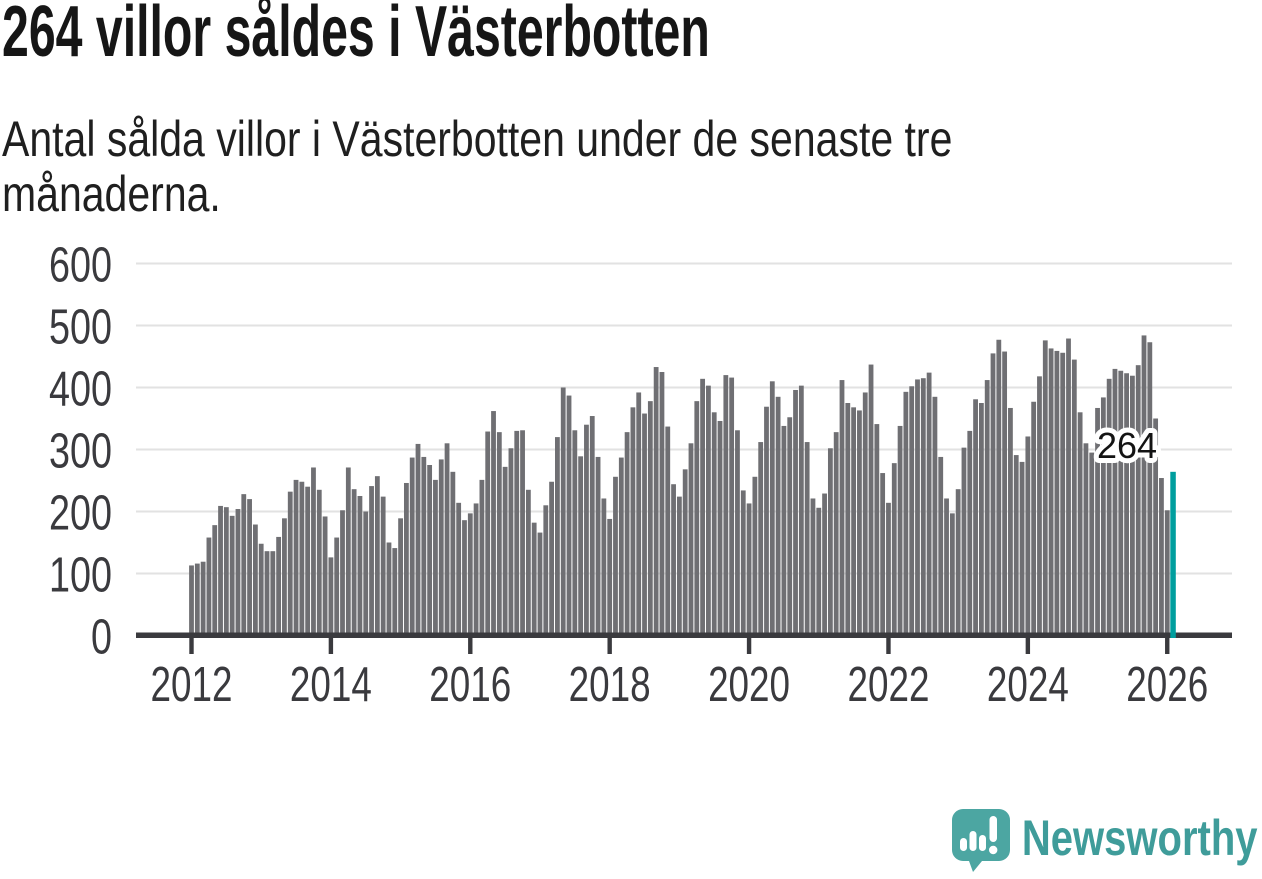 The image size is (1262, 879). What do you see at coordinates (80, 452) in the screenshot?
I see `y-axis-labels: 0 100 200 300 400 500 600` at bounding box center [80, 452].